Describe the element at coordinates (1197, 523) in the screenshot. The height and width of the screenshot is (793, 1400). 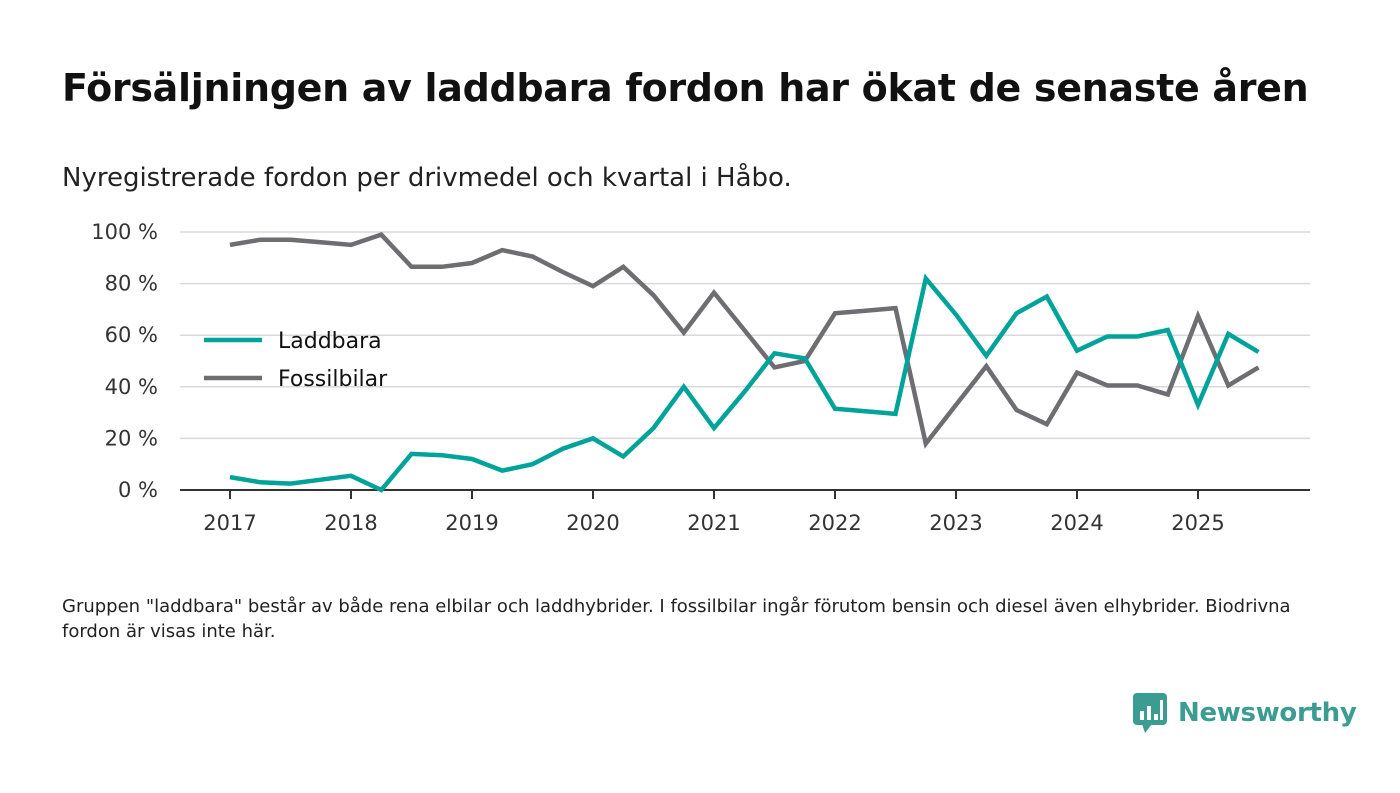
I see `x-tick-label: 2025` at that location.